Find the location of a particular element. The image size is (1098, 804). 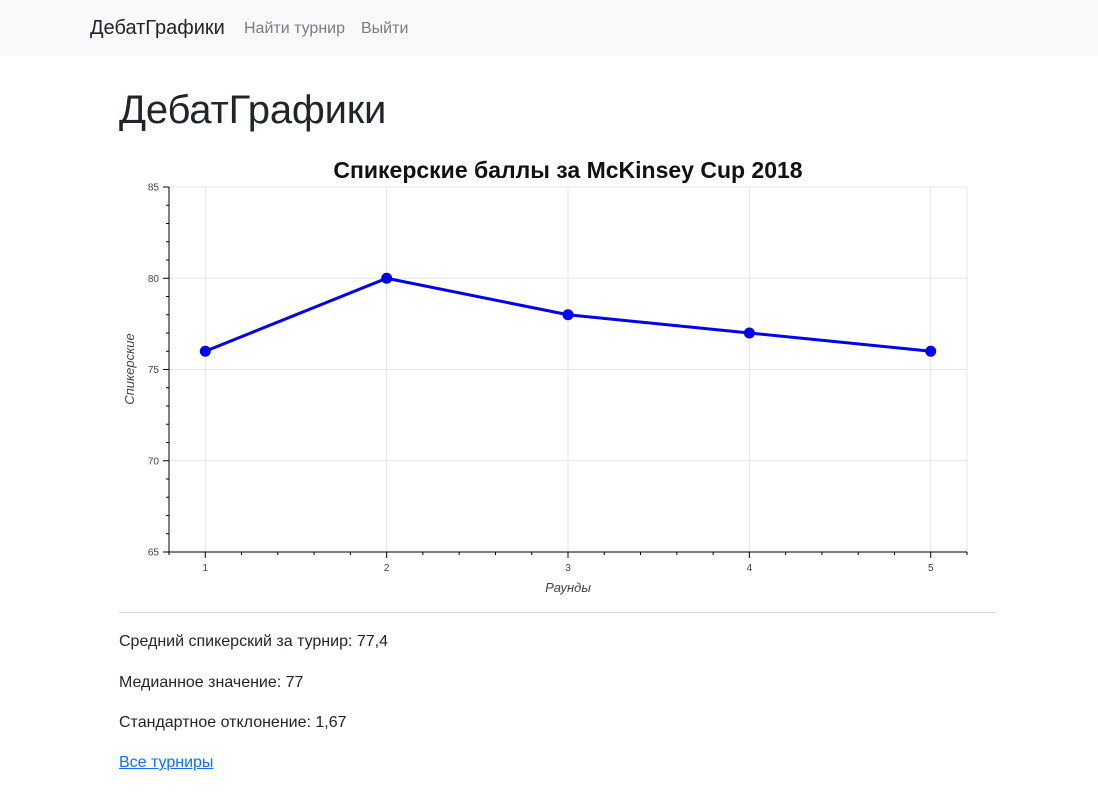

stat-std-dev: Стандартное отклонение: 1,67 is located at coordinates (233, 722).